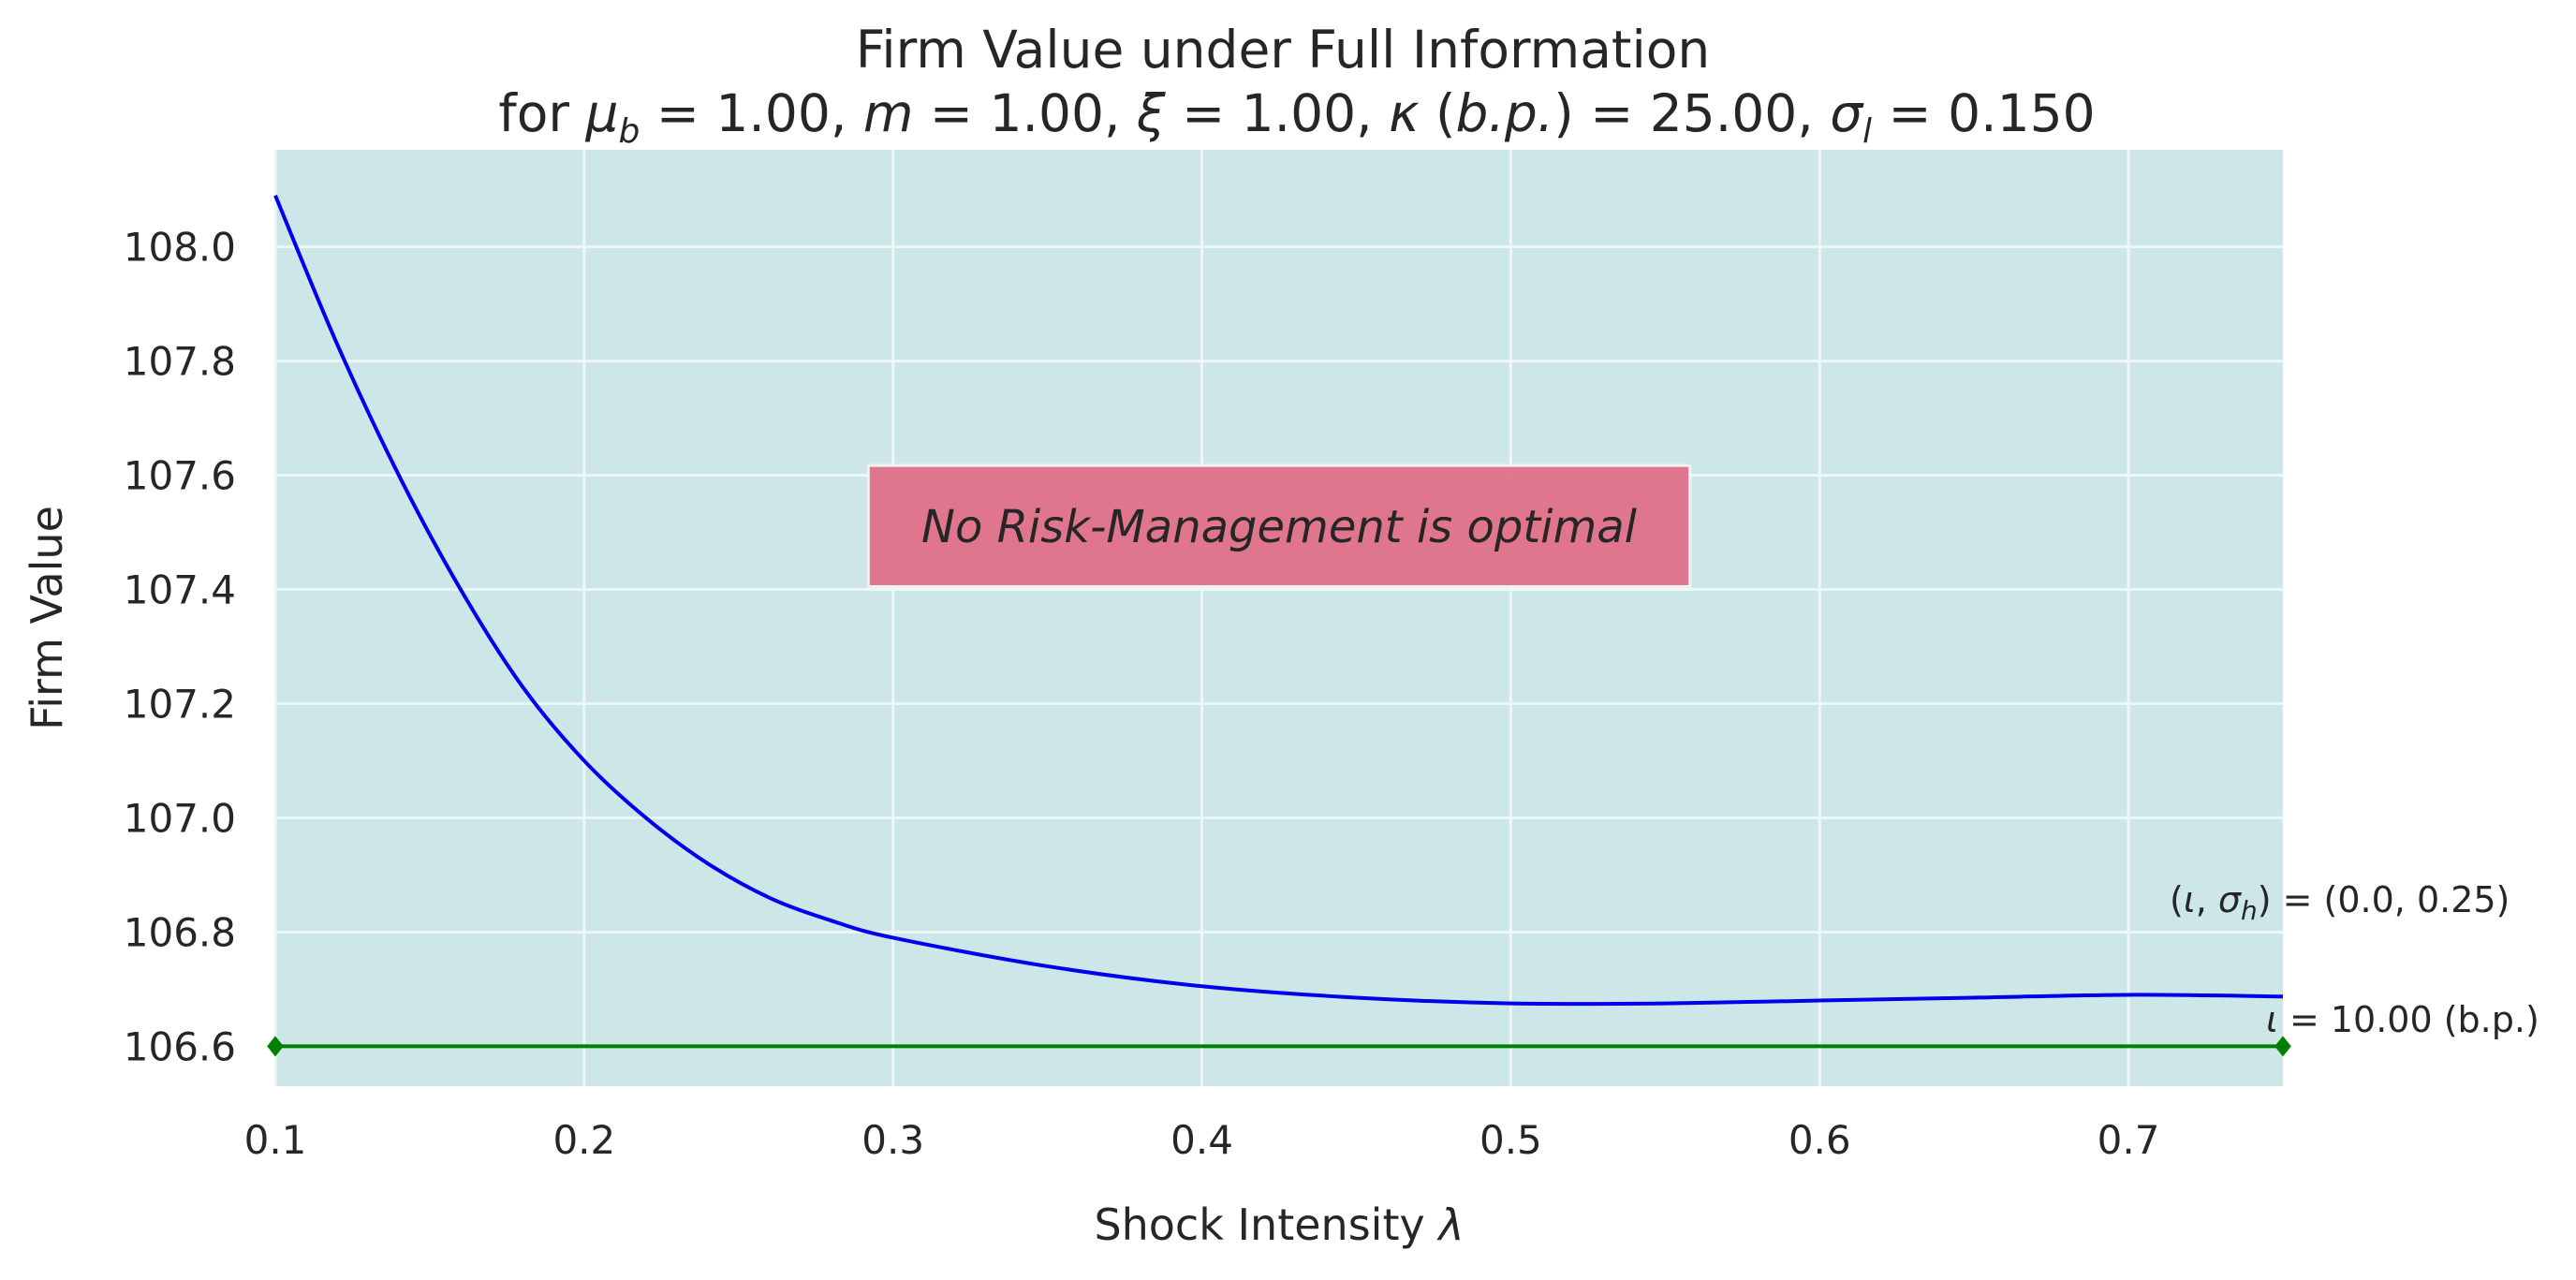 This screenshot has height=1280, width=2576. I want to click on y-tick-label: 107.8, so click(180, 362).